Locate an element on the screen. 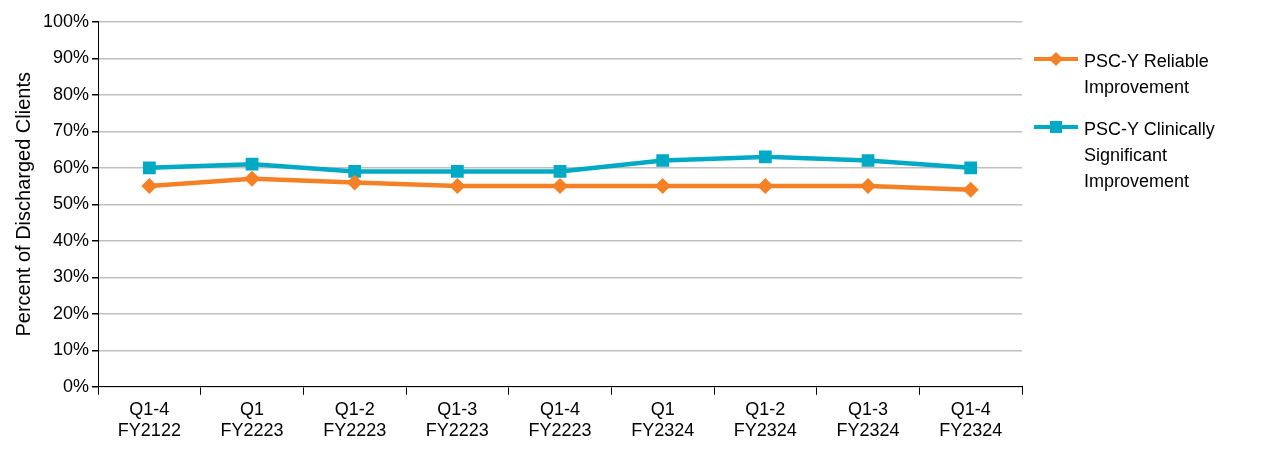  y-tick-label: 100% is located at coordinates (66, 20).